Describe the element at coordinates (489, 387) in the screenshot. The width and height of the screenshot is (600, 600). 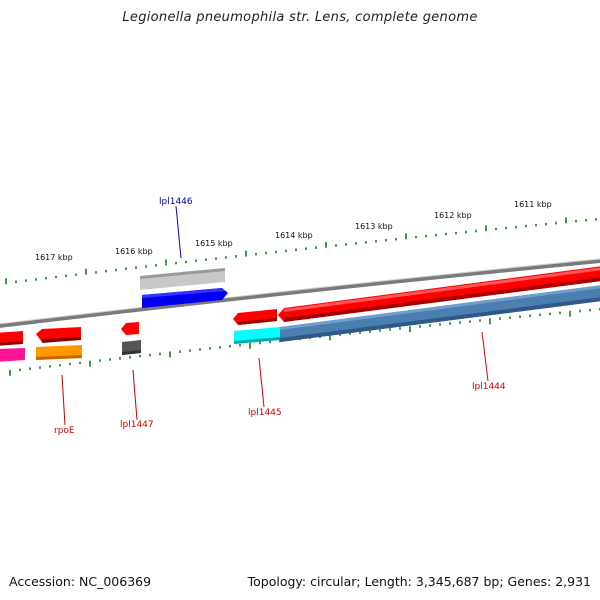
I see `gene-label: lpl1444` at that location.